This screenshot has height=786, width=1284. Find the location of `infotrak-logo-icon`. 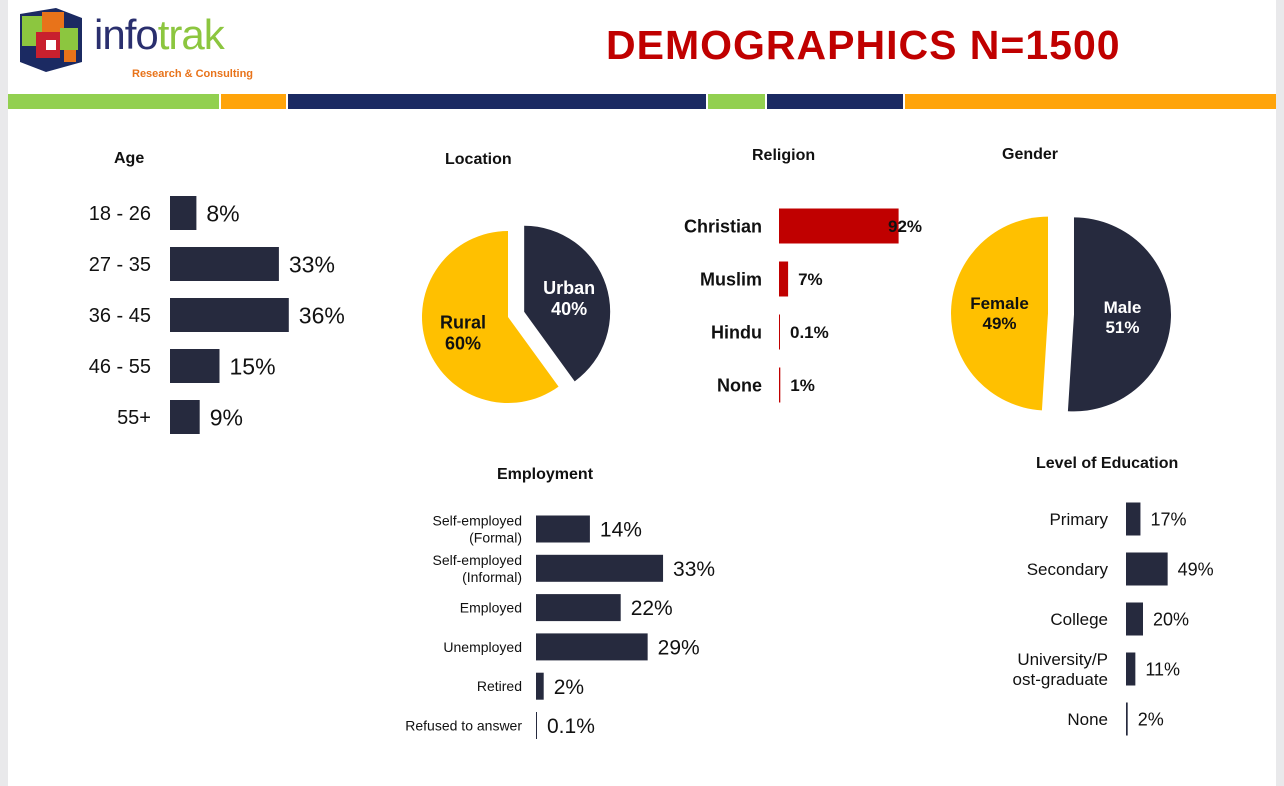

infotrak-logo-icon is located at coordinates (51, 40).